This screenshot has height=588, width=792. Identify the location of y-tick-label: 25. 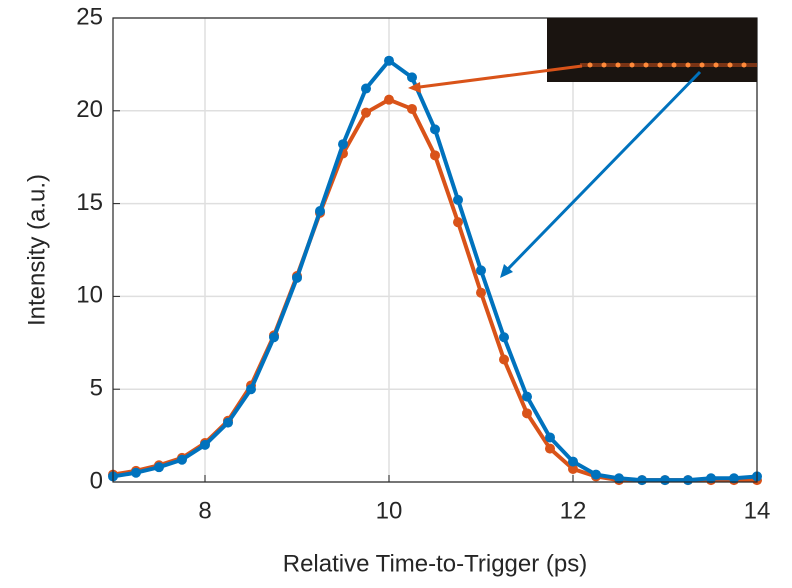
(89, 16).